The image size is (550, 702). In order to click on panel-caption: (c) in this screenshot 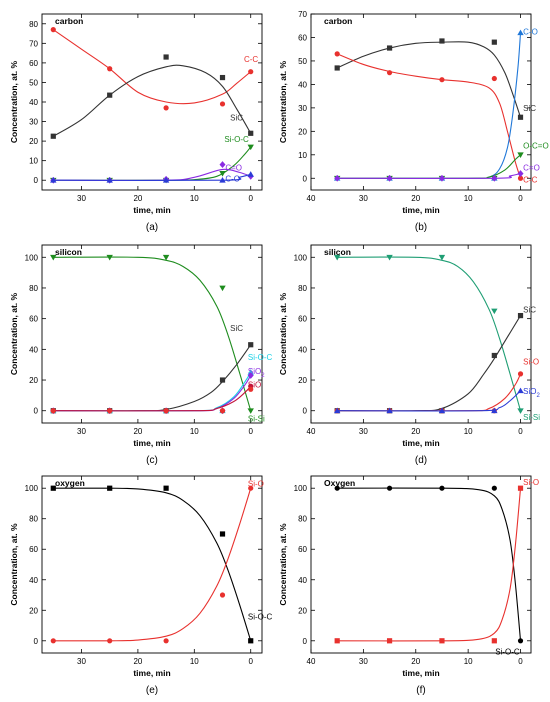, I will do `click(152, 460)`.